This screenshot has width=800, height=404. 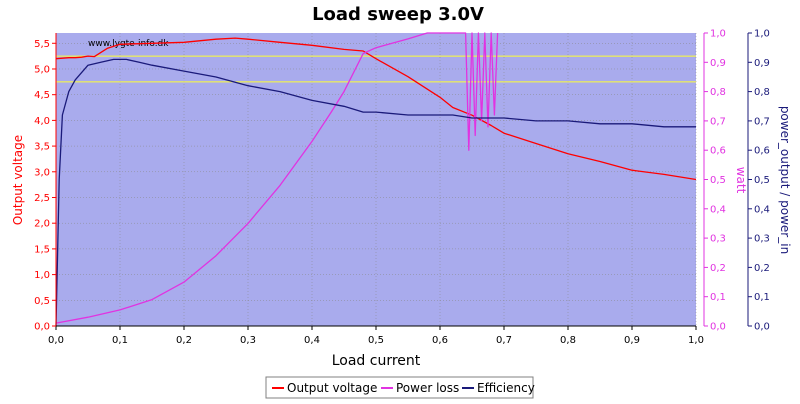 What do you see at coordinates (718, 180) in the screenshot?
I see `right-watt-tick-label: 0,5` at bounding box center [718, 180].